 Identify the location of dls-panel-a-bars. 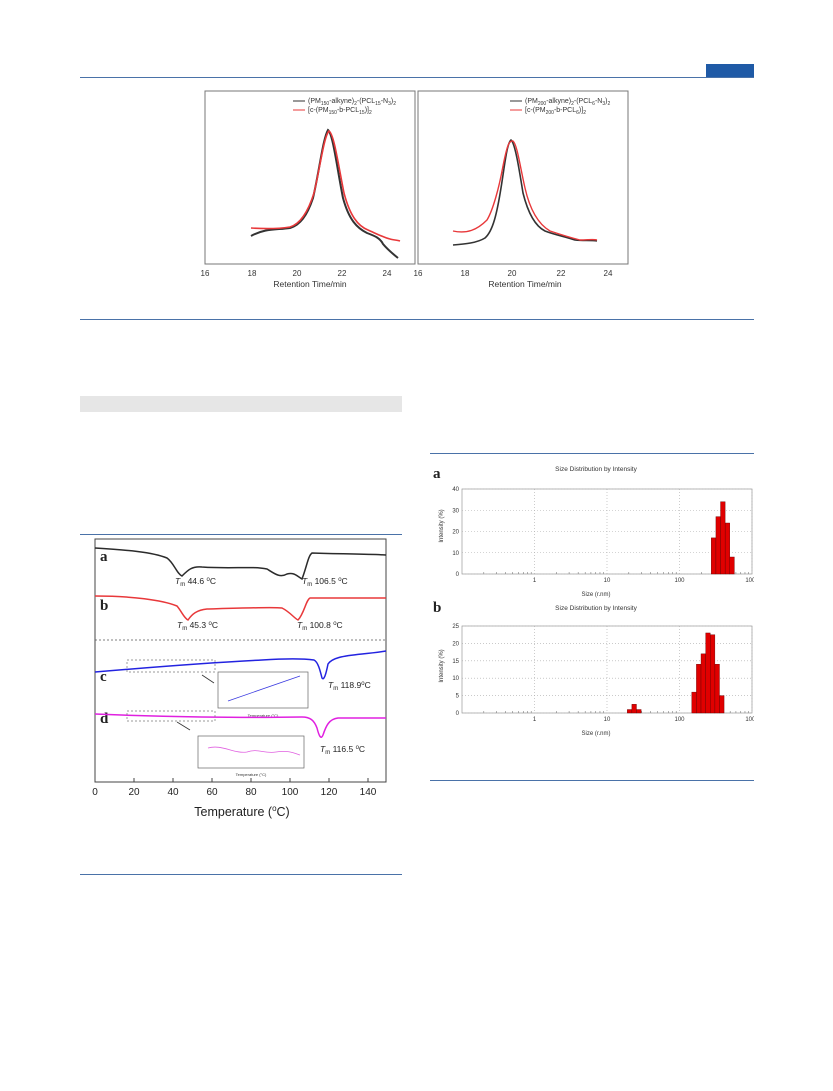
(723, 538).